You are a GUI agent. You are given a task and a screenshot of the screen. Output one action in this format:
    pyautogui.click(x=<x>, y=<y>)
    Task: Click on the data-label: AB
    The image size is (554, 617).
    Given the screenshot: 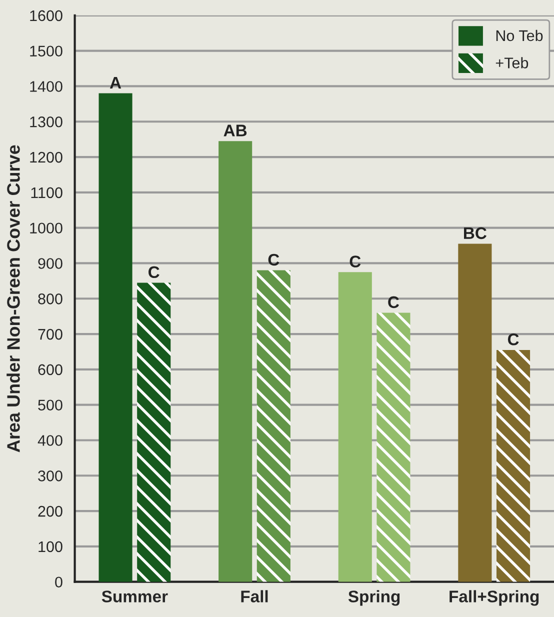 What is the action you would take?
    pyautogui.click(x=235, y=130)
    